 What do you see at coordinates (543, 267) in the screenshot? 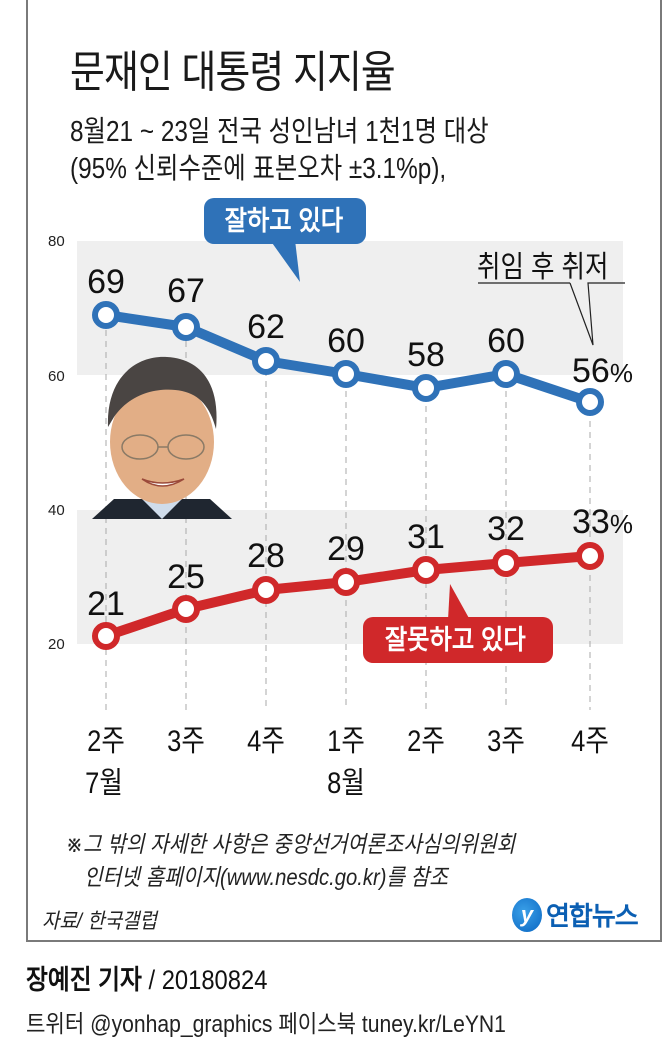
I see `lowest-since-inauguration-annotation: 취임 후 취저` at bounding box center [543, 267].